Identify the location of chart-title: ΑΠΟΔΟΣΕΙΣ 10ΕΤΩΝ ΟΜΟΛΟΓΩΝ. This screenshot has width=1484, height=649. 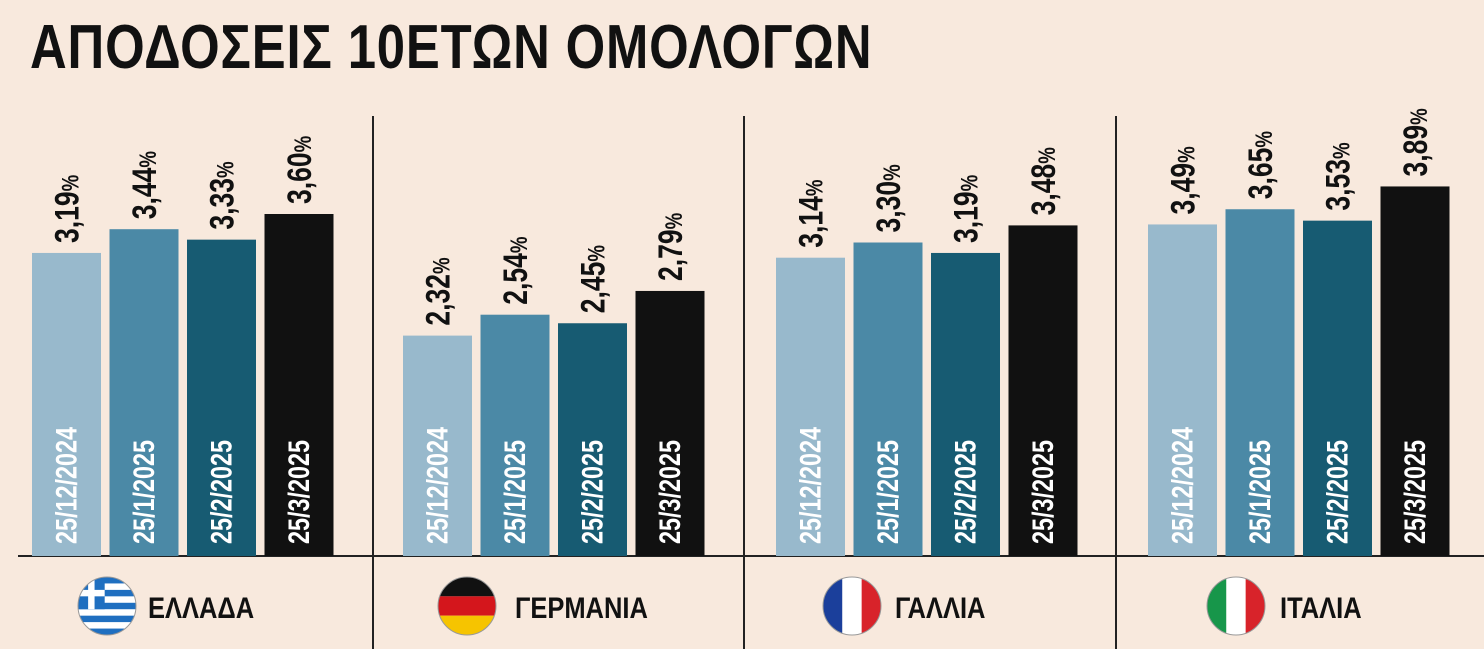
(451, 47).